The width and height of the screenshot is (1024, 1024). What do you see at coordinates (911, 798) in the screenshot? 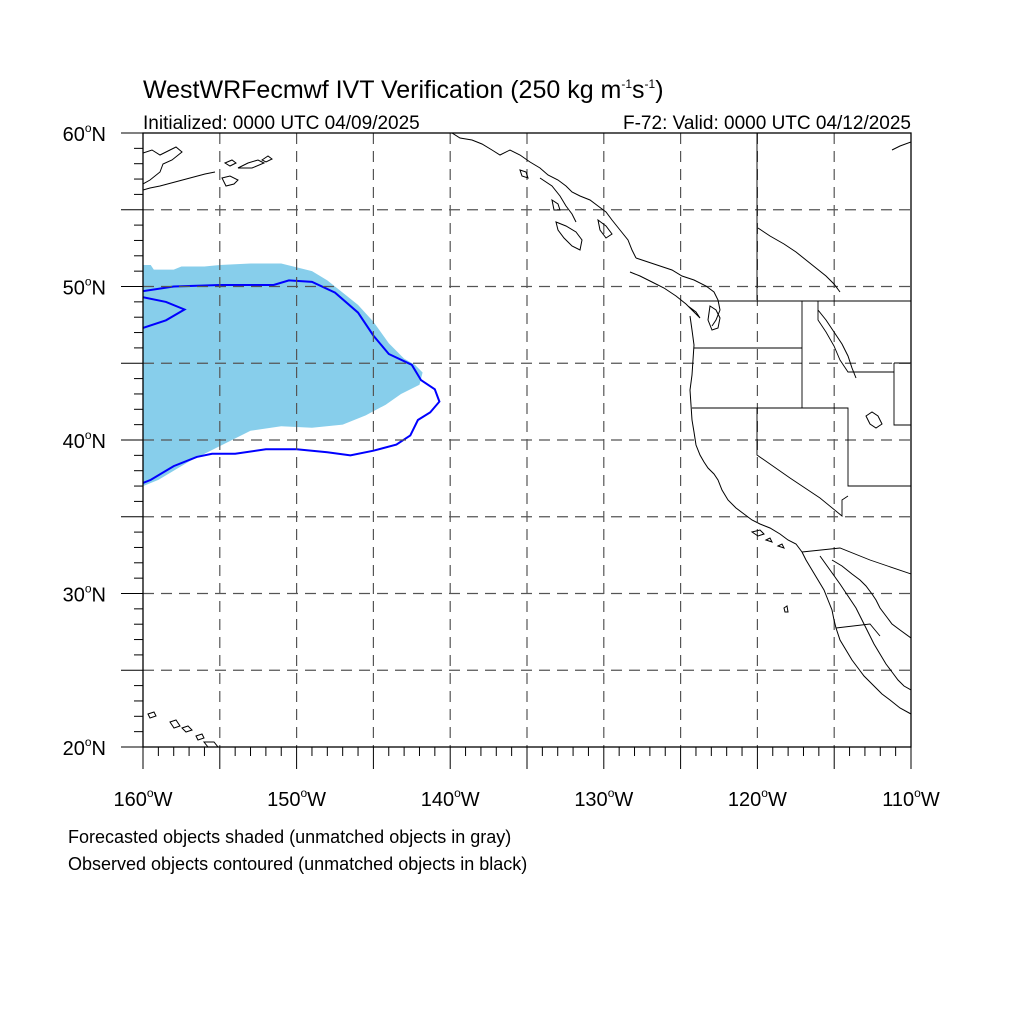
I see `lon-label: 110oW` at bounding box center [911, 798].